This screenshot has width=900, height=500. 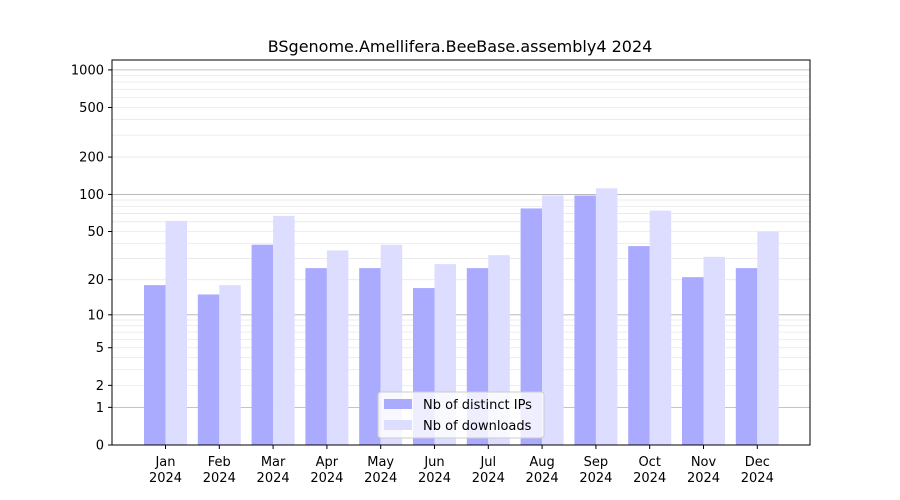 What do you see at coordinates (714, 350) in the screenshot?
I see `bar-downloads-nov` at bounding box center [714, 350].